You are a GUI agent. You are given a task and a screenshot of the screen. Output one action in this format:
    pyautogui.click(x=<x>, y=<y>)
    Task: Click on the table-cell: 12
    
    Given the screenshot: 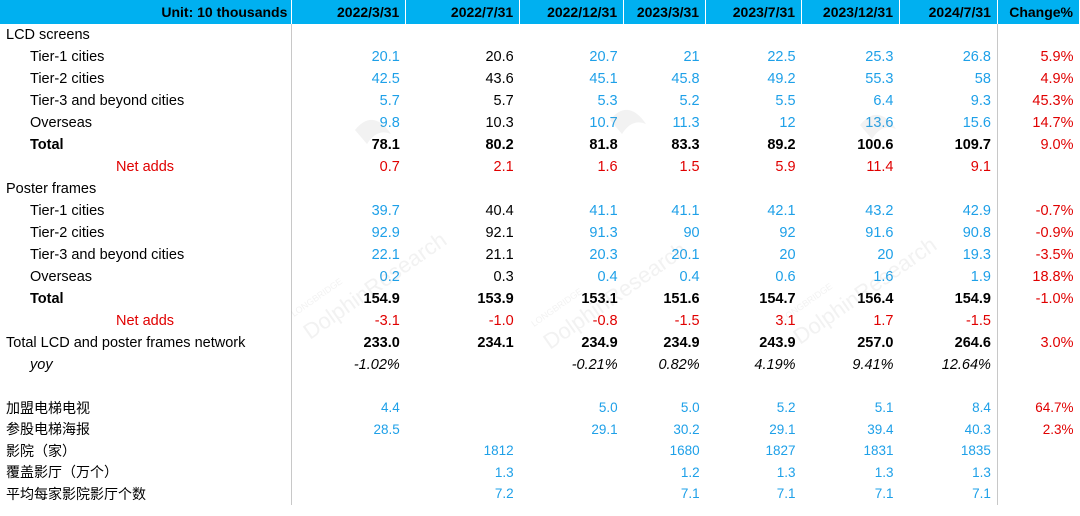 What is the action you would take?
    pyautogui.click(x=787, y=123)
    